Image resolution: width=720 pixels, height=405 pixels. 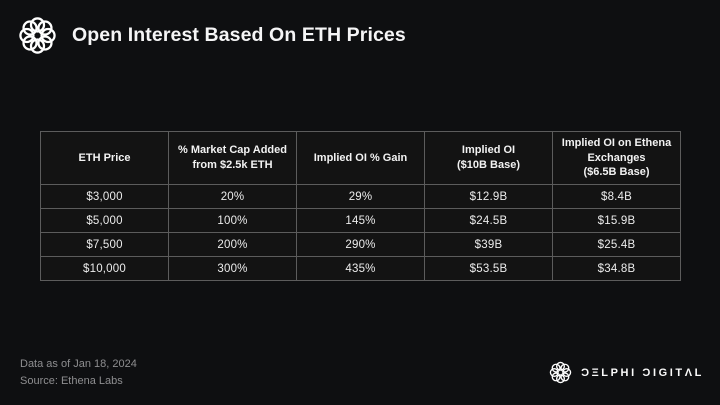 What do you see at coordinates (232, 268) in the screenshot?
I see `cell-market-cap-added: 300%` at bounding box center [232, 268].